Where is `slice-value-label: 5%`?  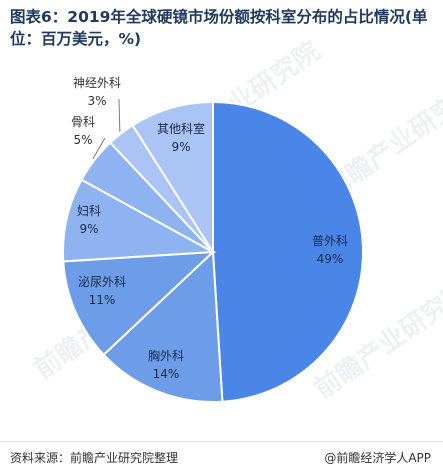
slice-value-label: 5% is located at coordinates (82, 140).